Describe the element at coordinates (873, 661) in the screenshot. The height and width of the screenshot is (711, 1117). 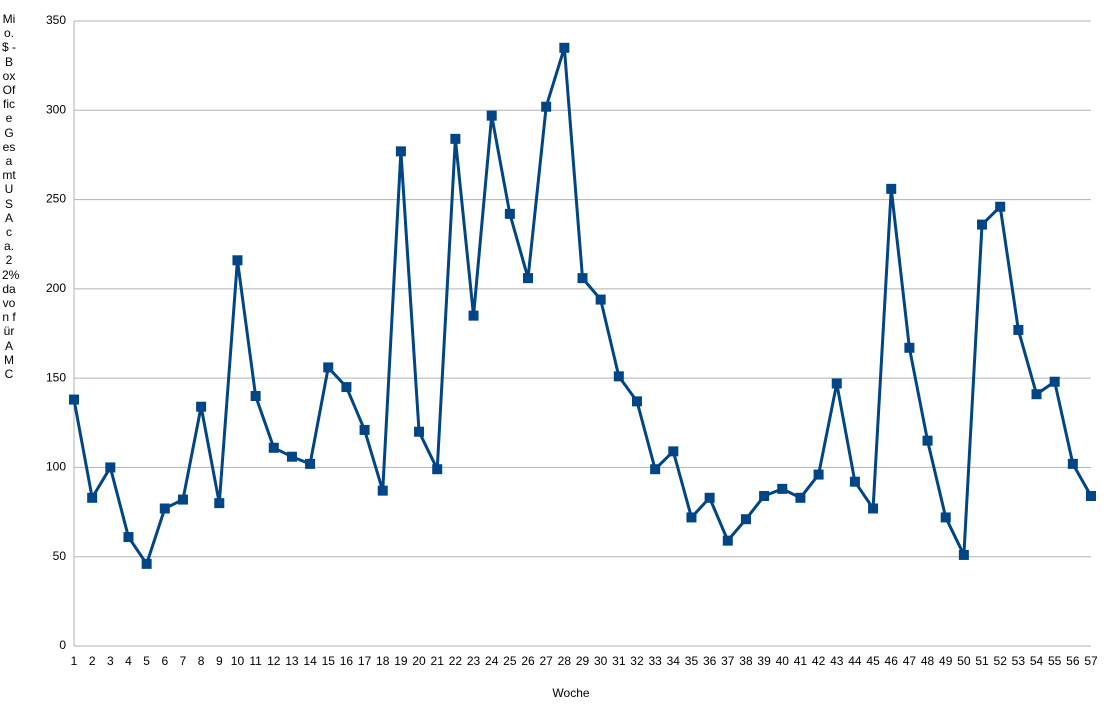
I see `x-tick-label: 45` at that location.